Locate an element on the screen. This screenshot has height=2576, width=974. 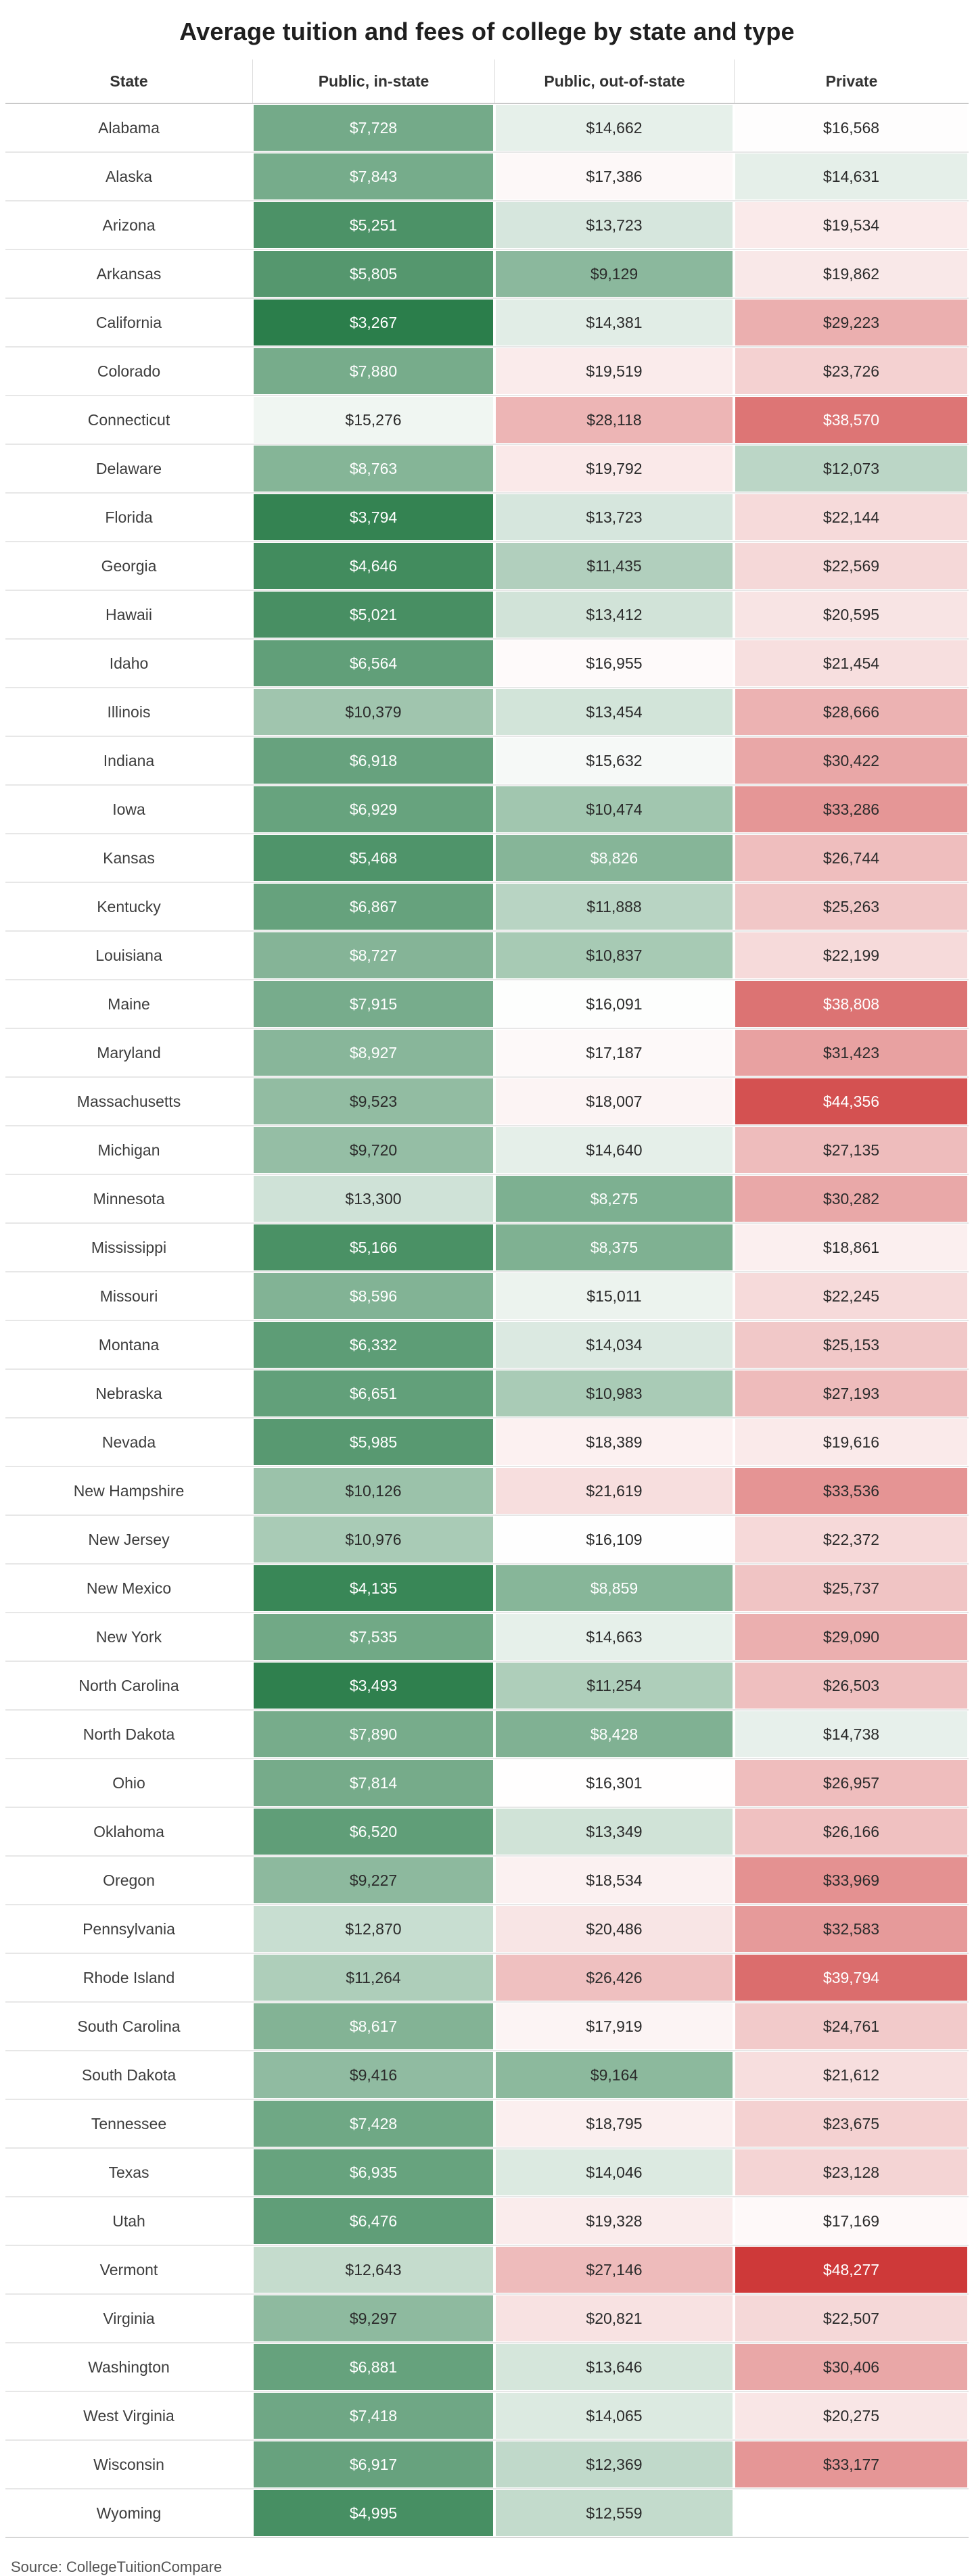
tuition-value-cell: $8,859 is located at coordinates (614, 1588).